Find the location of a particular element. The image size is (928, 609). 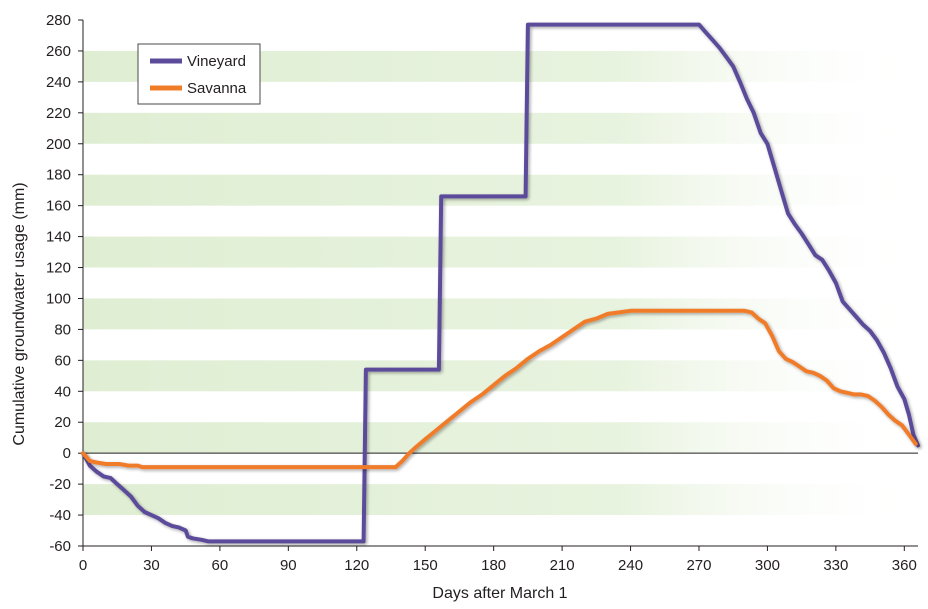

legend-box is located at coordinates (199, 74).